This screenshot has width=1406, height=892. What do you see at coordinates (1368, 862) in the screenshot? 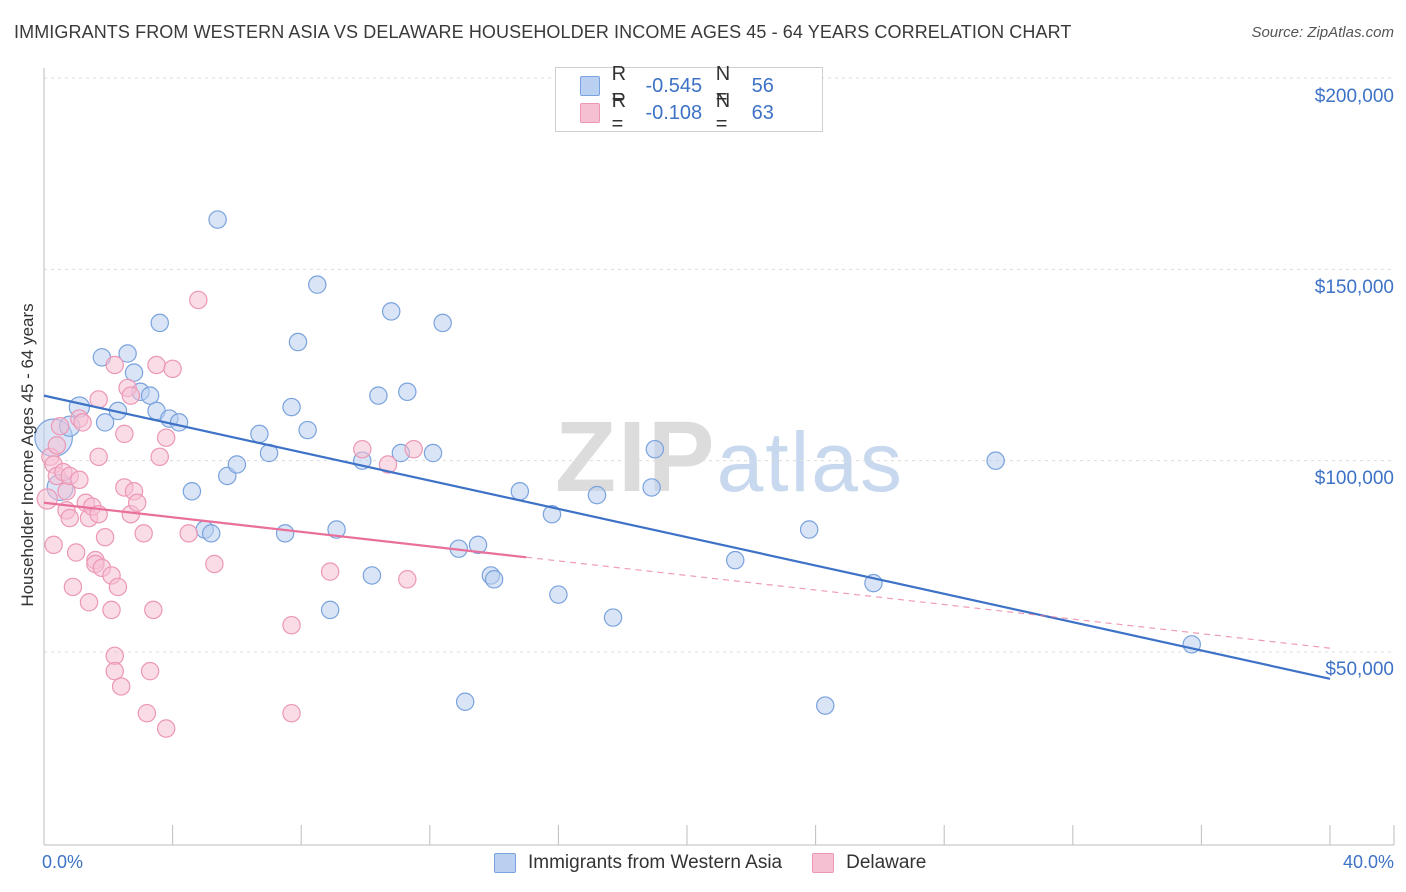
I see `x-tick-label-max: 40.0%` at bounding box center [1368, 862].